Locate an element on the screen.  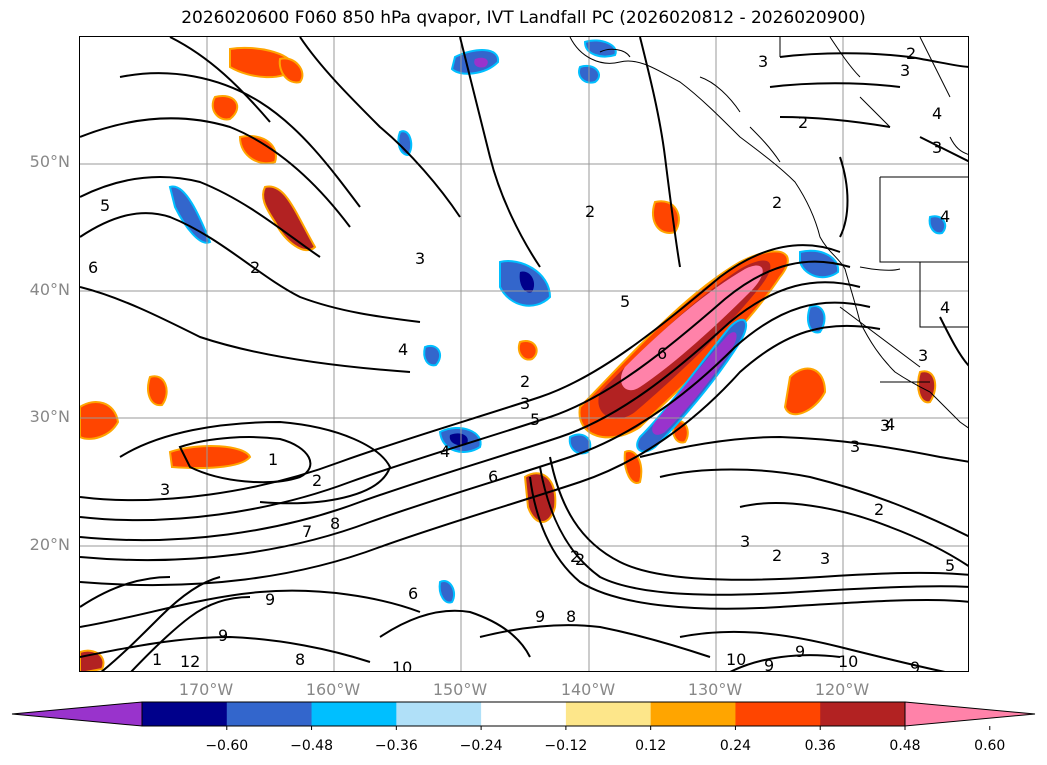
lon-label: 130°W is located at coordinates (715, 689).